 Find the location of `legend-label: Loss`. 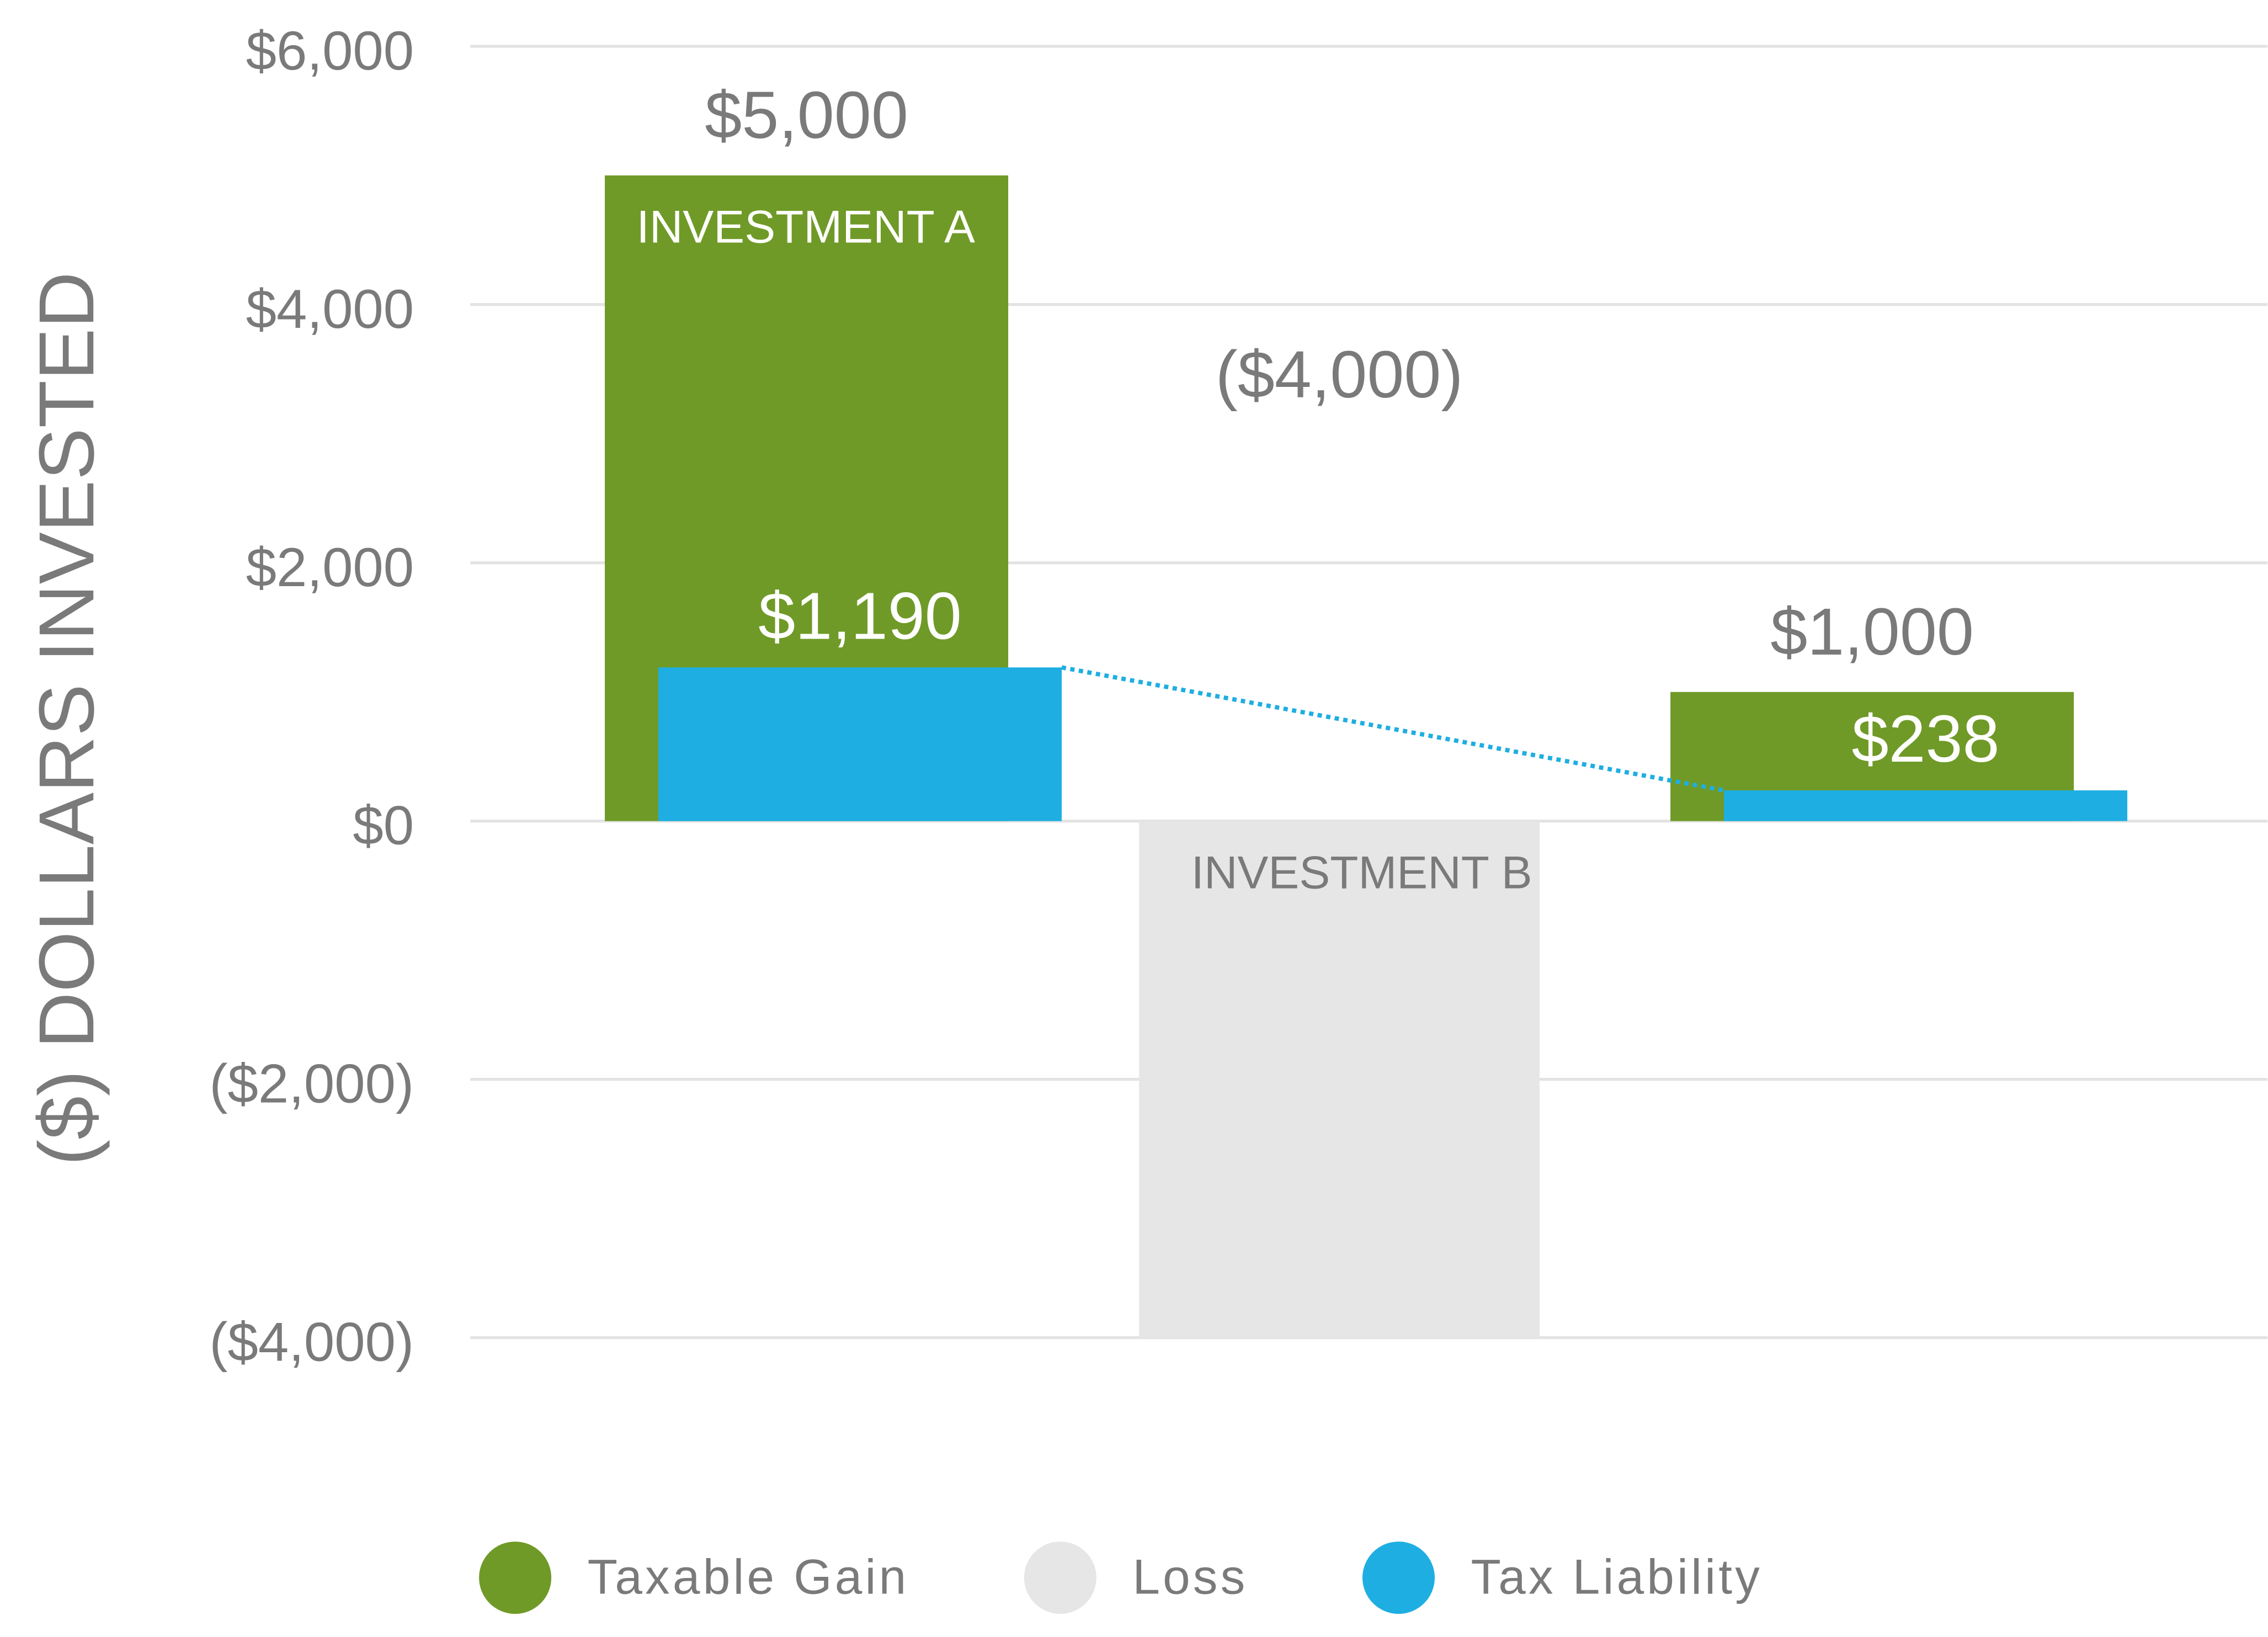

legend-label: Loss is located at coordinates (1190, 1576).